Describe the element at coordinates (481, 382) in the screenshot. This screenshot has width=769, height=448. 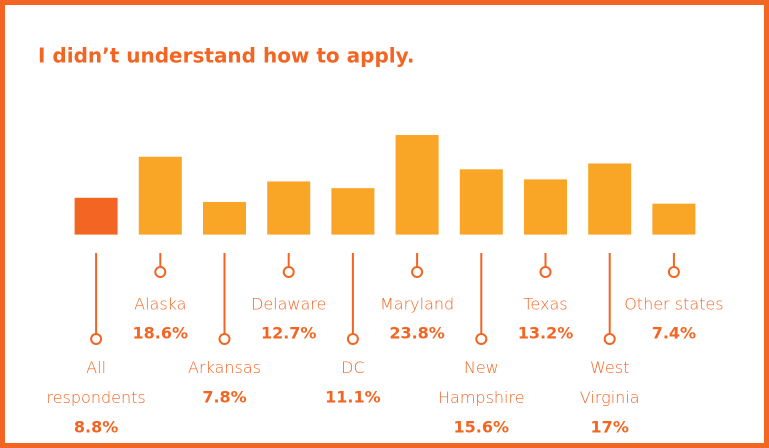
I see `category-label: New Hampshire` at that location.